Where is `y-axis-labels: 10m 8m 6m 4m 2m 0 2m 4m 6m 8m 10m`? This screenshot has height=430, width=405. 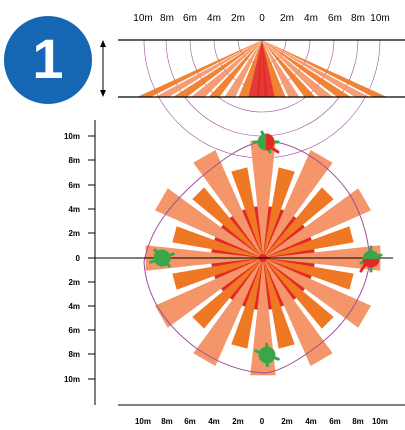
y-axis-labels: 10m 8m 6m 4m 2m 0 2m 4m 6m 8m 10m is located at coordinates (72, 258).